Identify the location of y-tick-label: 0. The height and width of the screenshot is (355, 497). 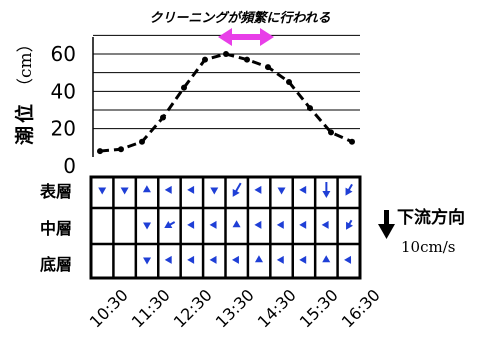
(69, 166).